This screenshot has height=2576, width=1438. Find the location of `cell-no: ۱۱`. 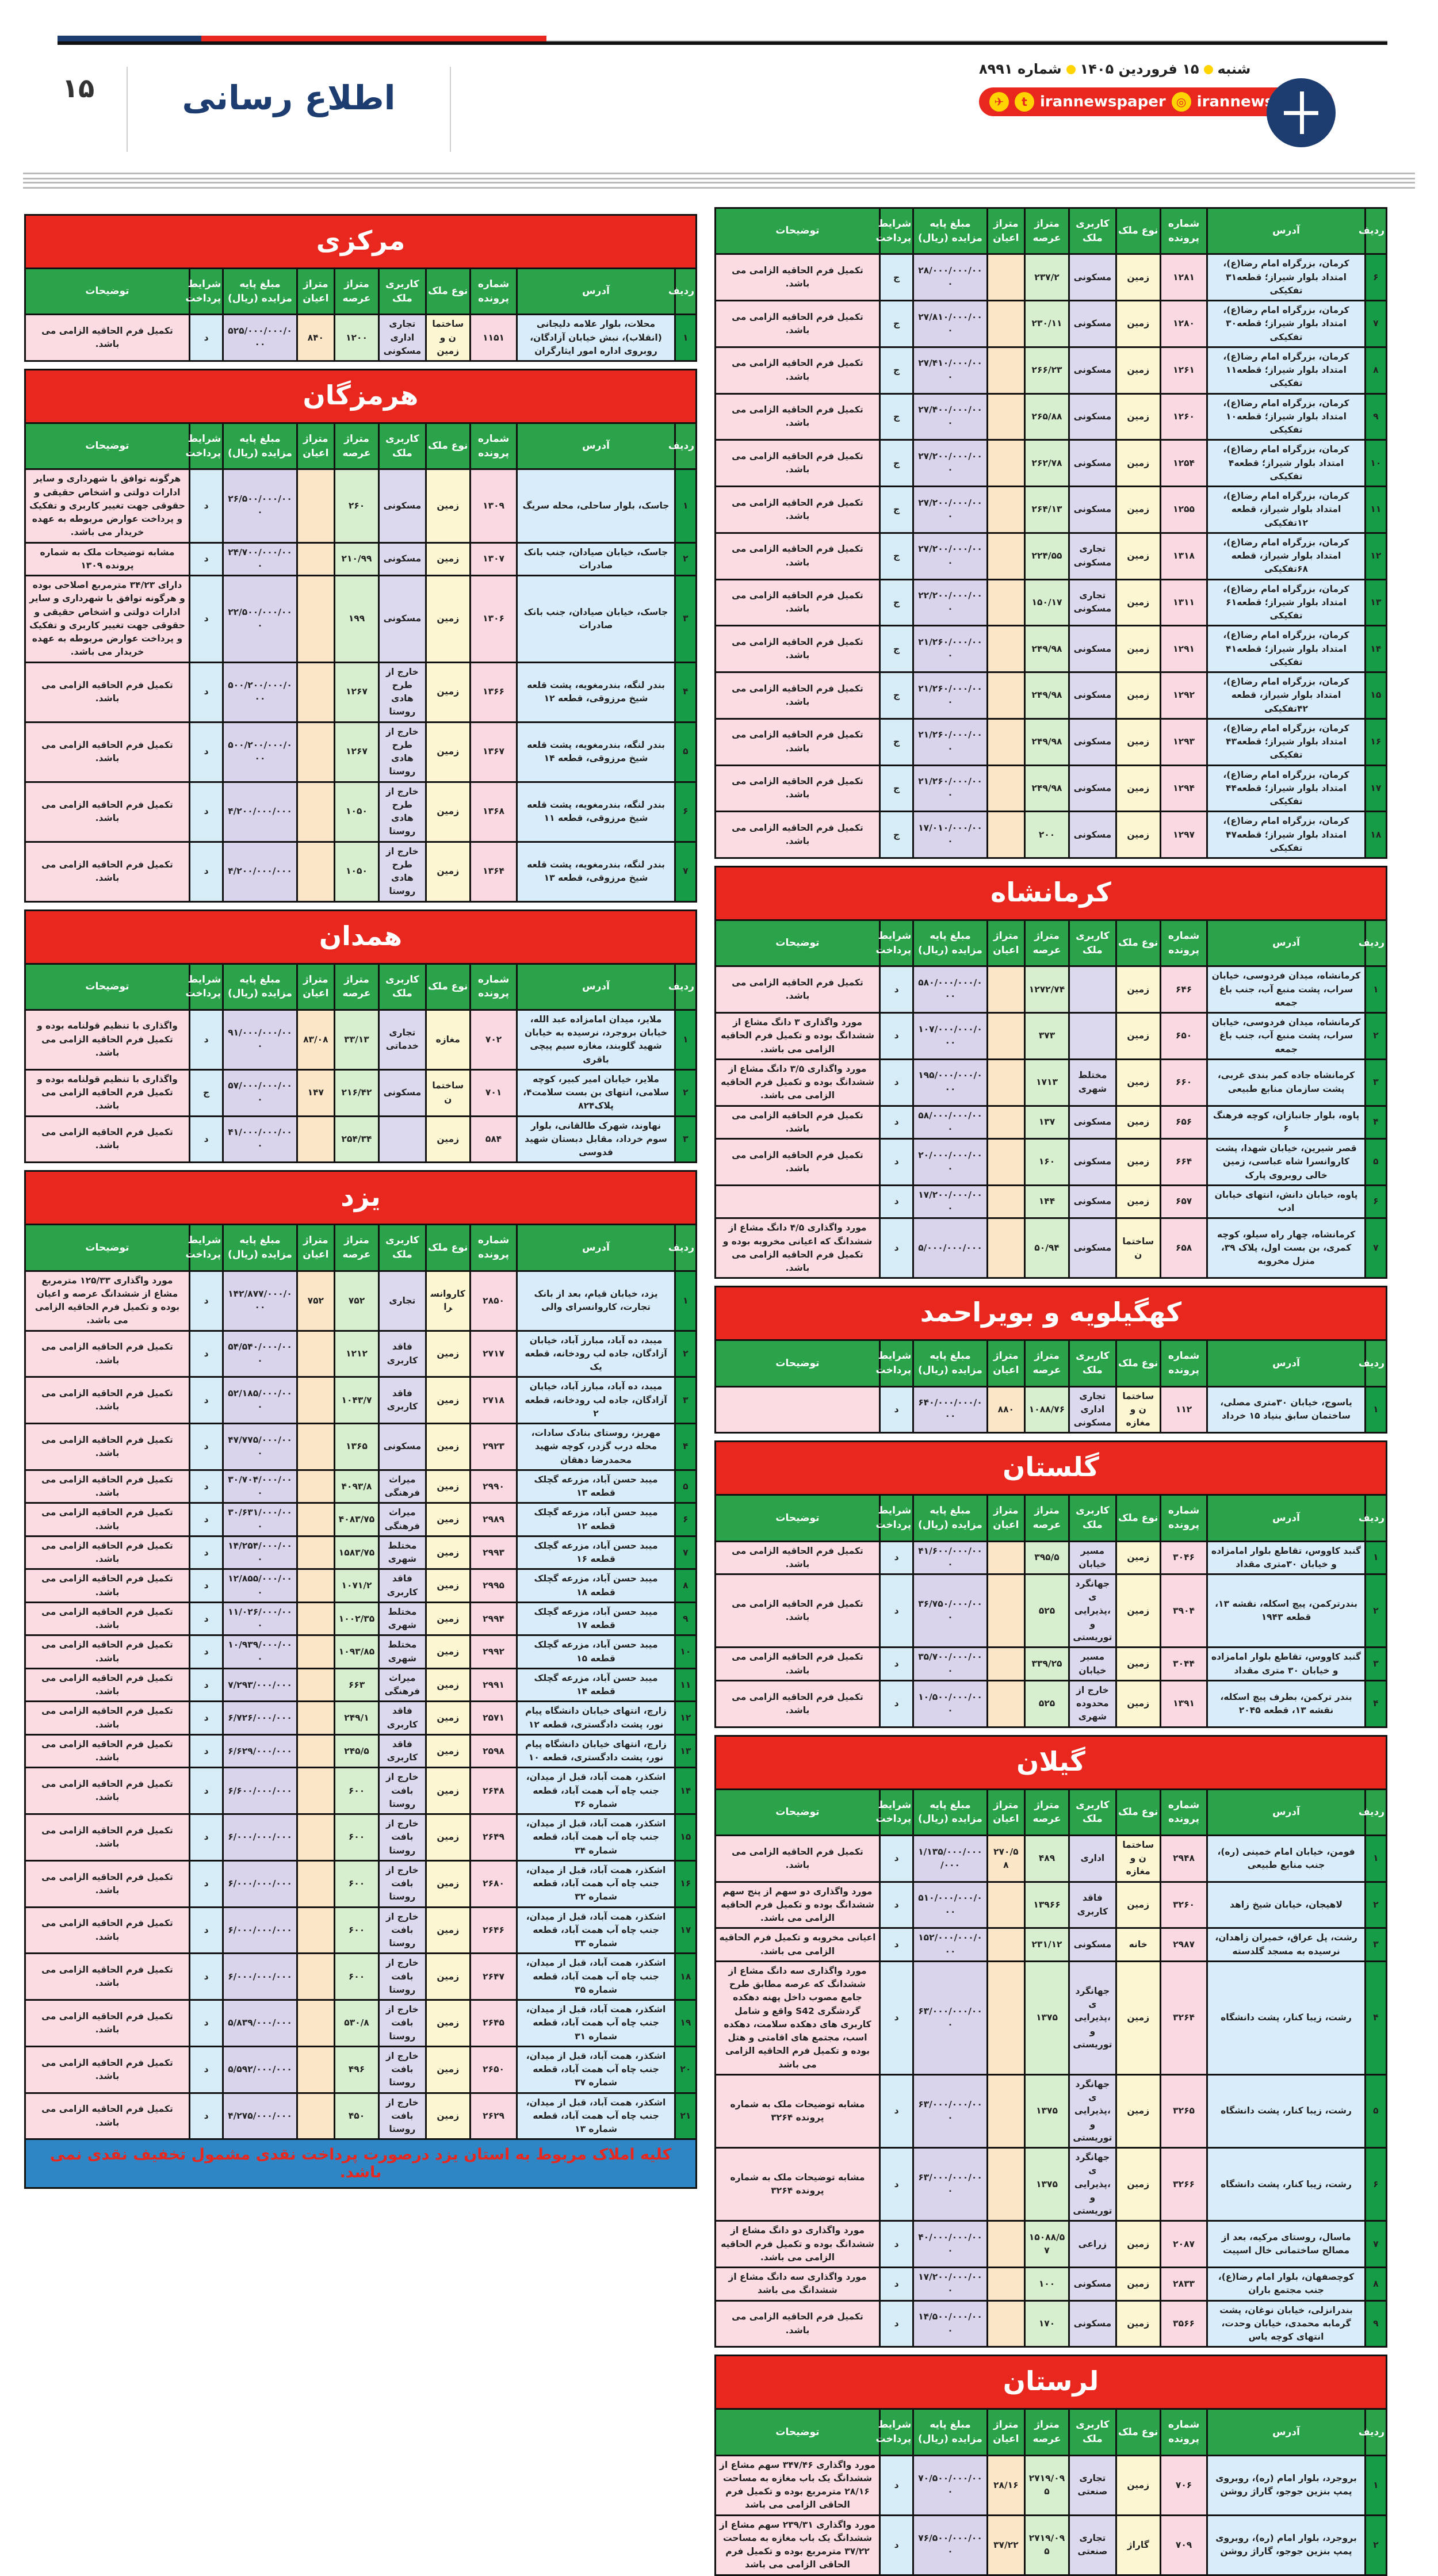

cell-no: ۱۱ is located at coordinates (686, 1685).